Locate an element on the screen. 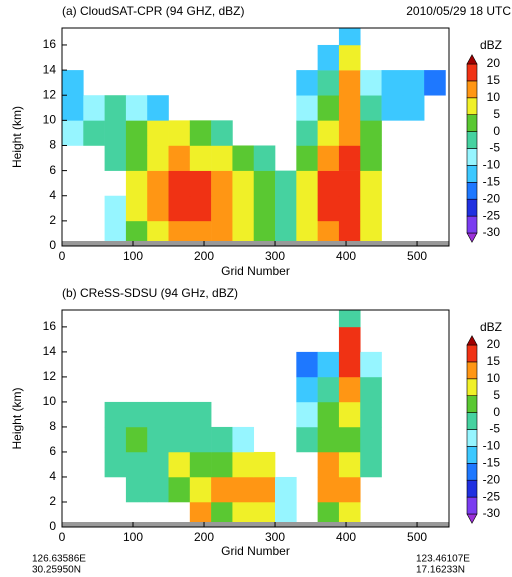 The image size is (512, 577). colorbar-label: -30 is located at coordinates (492, 513).